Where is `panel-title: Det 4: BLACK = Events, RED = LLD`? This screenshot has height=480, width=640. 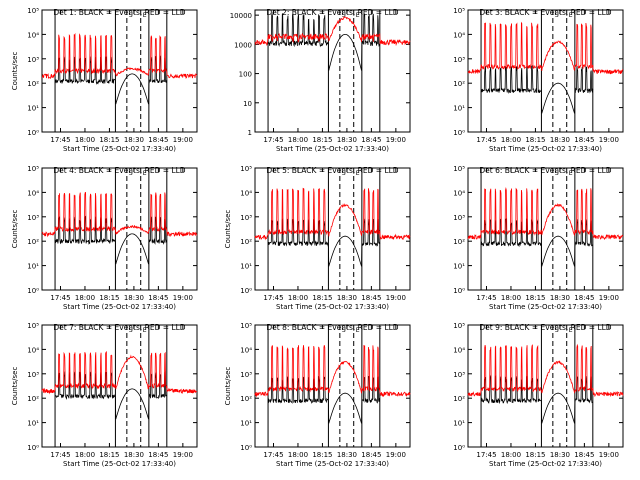
panel-title: Det 4: BLACK = Events, RED = LLD is located at coordinates (119, 170).